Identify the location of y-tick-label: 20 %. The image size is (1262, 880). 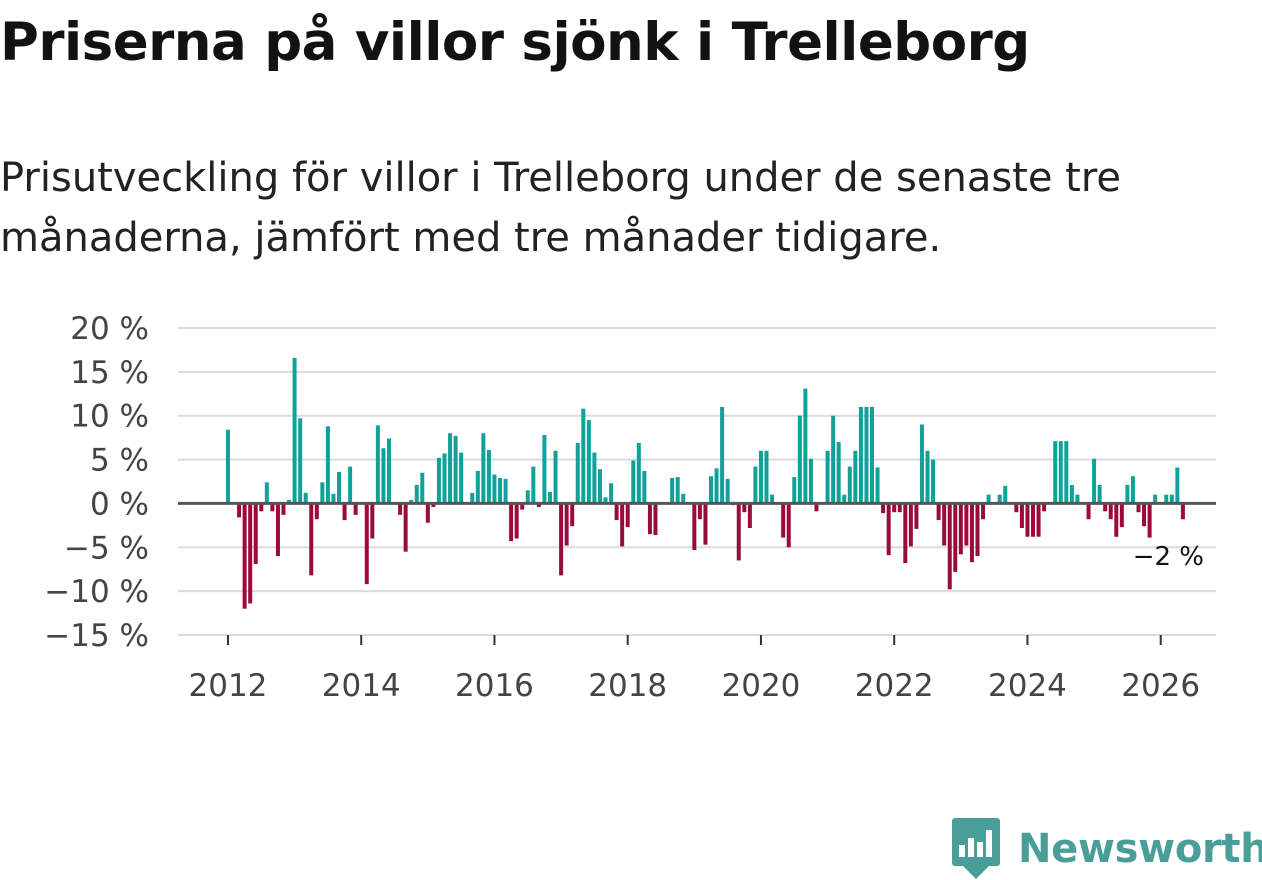
(109, 329).